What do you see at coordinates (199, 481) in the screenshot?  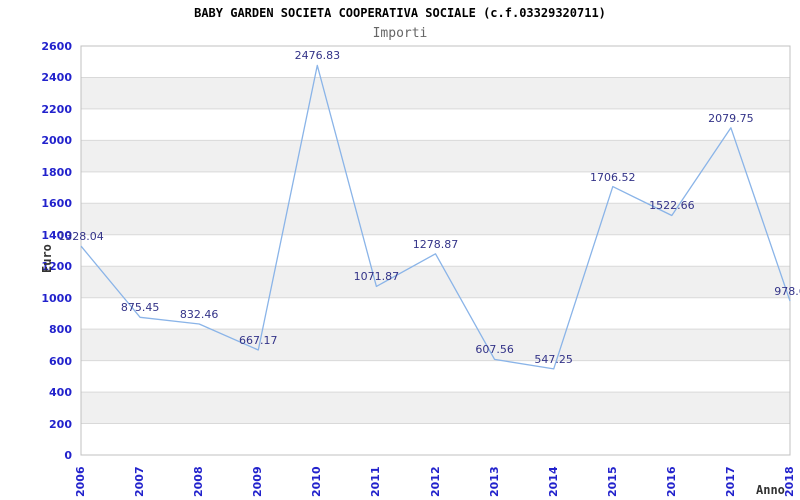 I see `x-tick-label: 2008` at bounding box center [199, 481].